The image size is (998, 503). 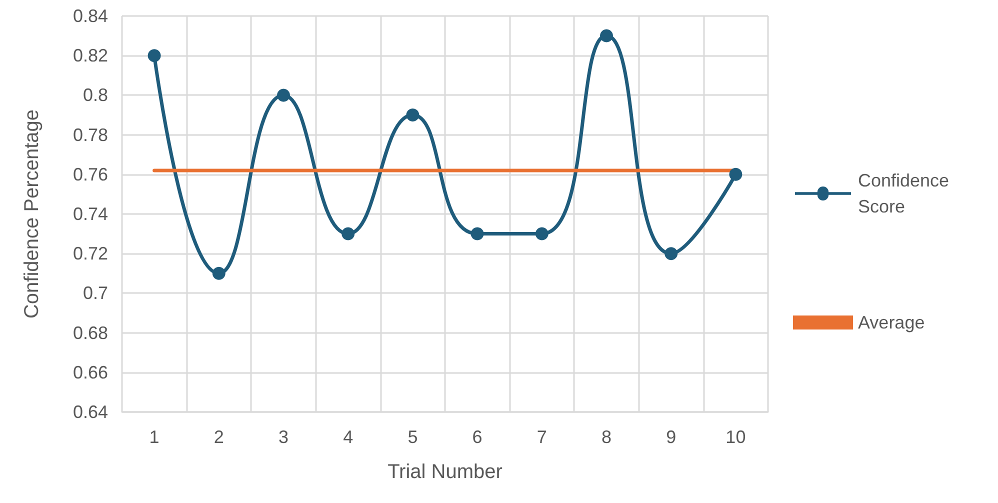 What do you see at coordinates (90, 16) in the screenshot?
I see `y-tick-label: 0.84` at bounding box center [90, 16].